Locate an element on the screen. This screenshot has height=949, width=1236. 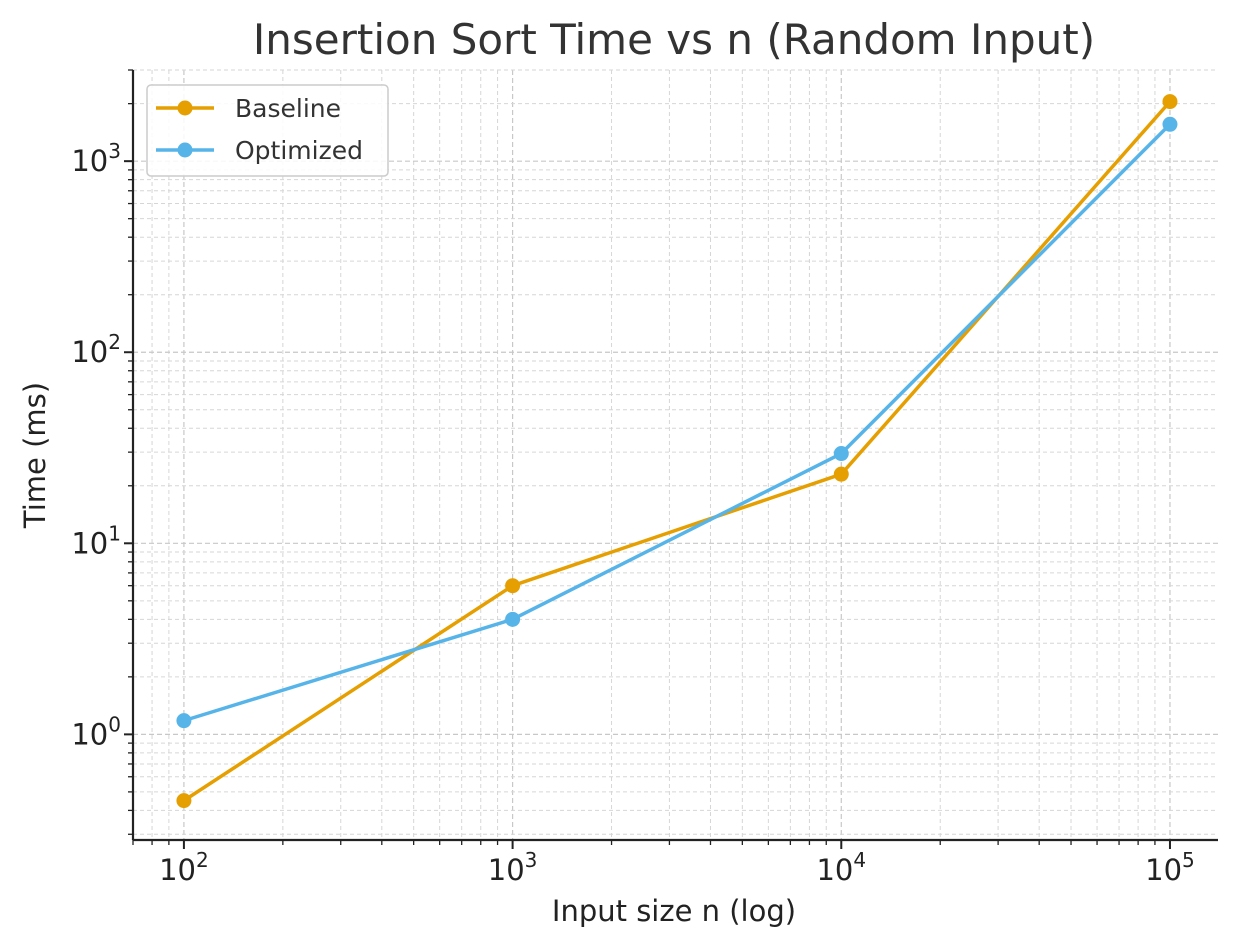
y-tick-label-exp: 0 is located at coordinates (114, 724).